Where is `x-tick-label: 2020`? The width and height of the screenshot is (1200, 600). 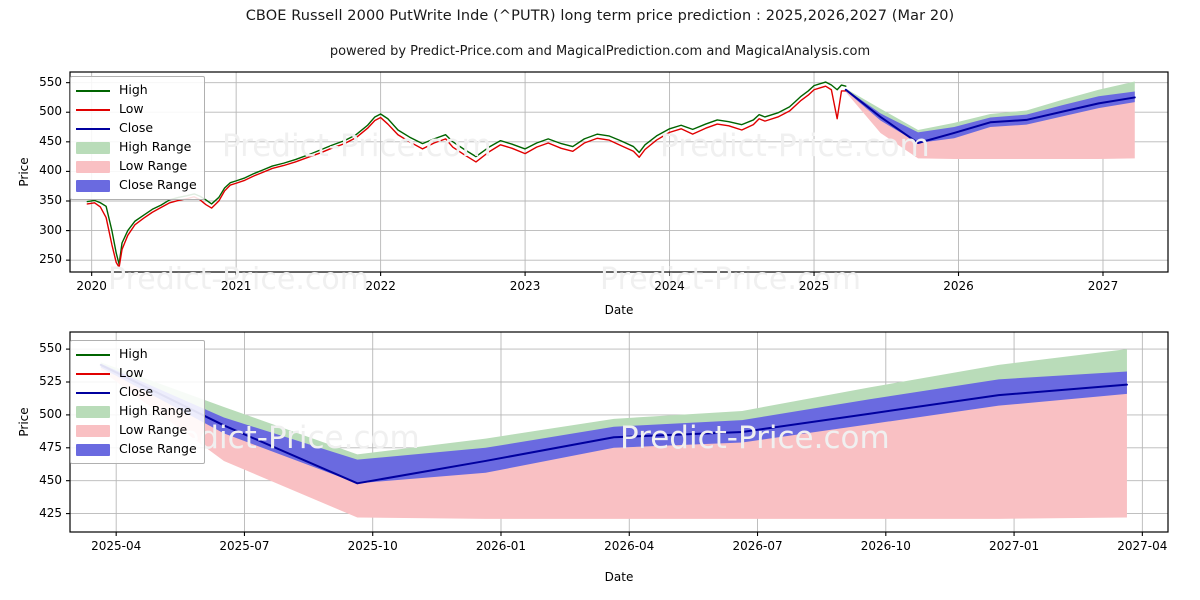 x-tick-label: 2020 is located at coordinates (91, 286).